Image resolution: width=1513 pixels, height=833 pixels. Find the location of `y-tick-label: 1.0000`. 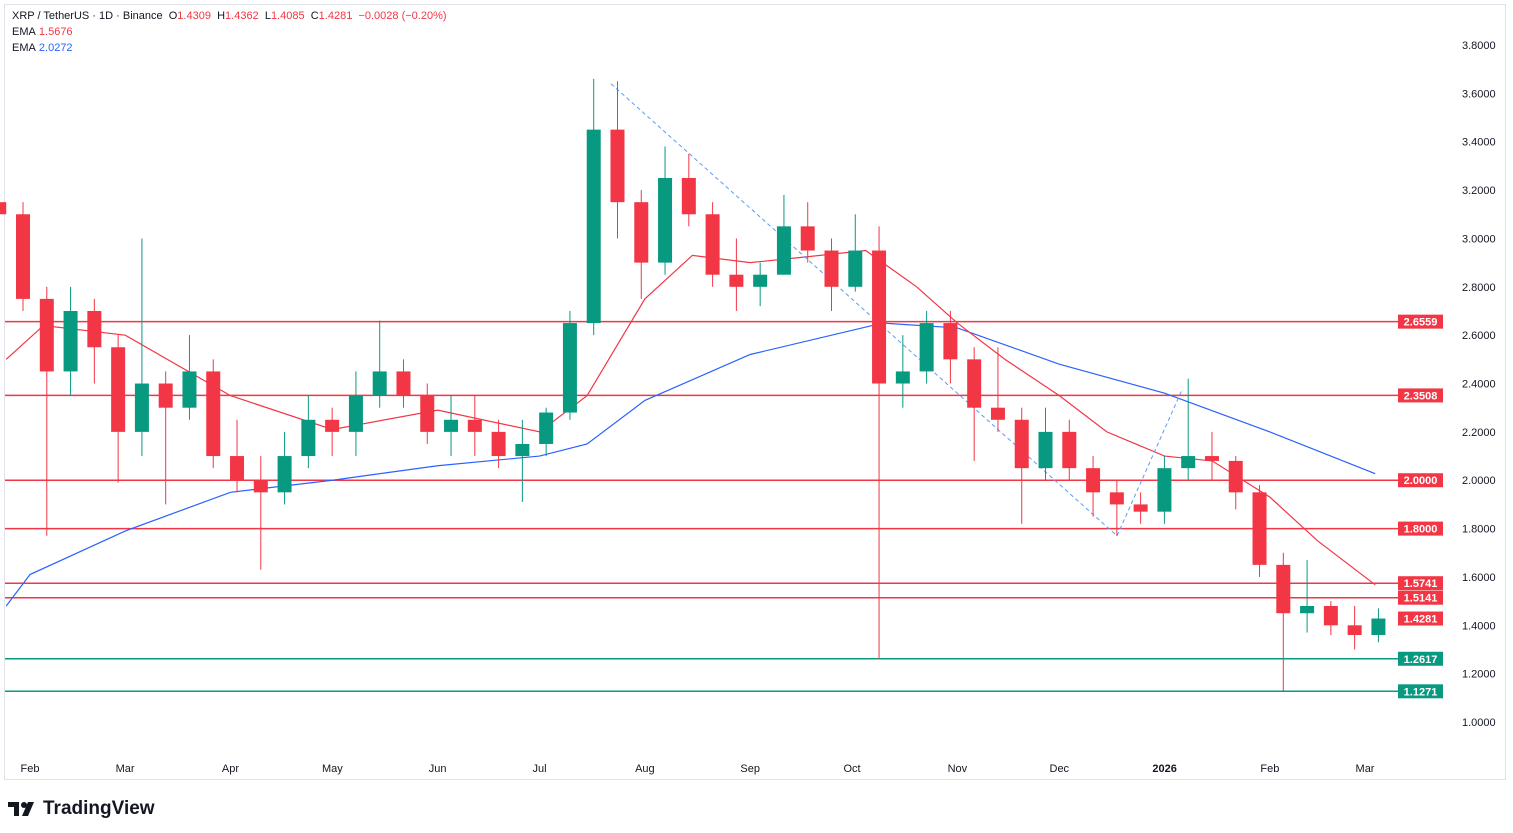

y-tick-label: 1.0000 is located at coordinates (1479, 723).